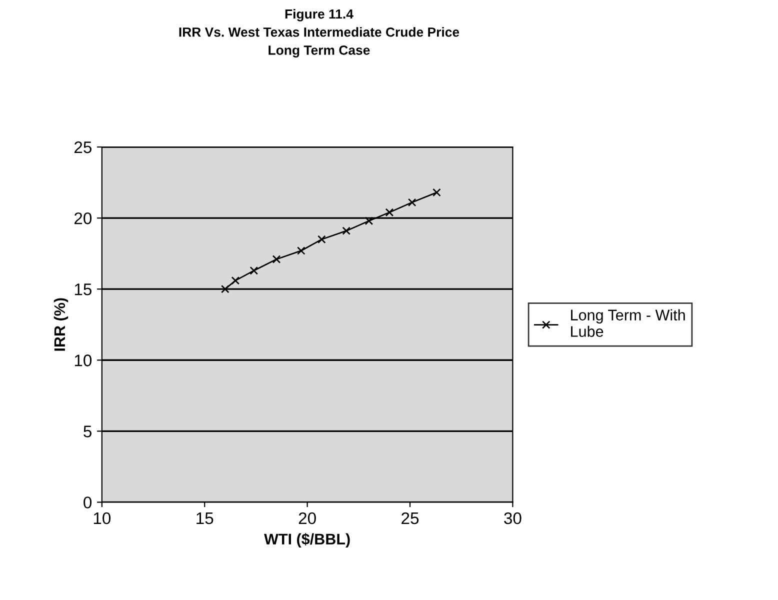  Describe the element at coordinates (205, 518) in the screenshot. I see `x-tick-label: 15` at that location.